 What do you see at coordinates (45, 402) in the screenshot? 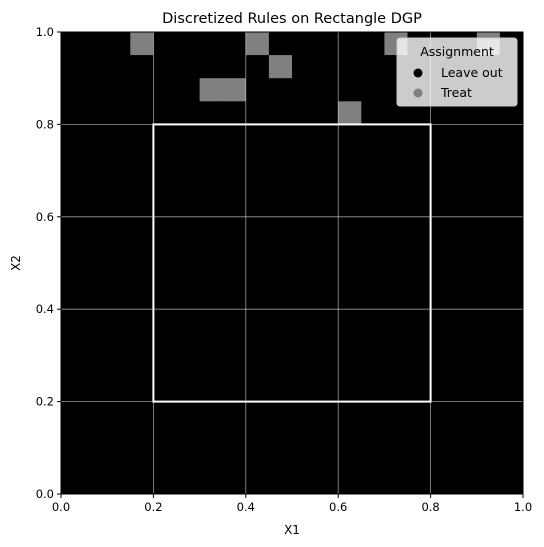
I see `y-tick-label: 0.2` at bounding box center [45, 402].